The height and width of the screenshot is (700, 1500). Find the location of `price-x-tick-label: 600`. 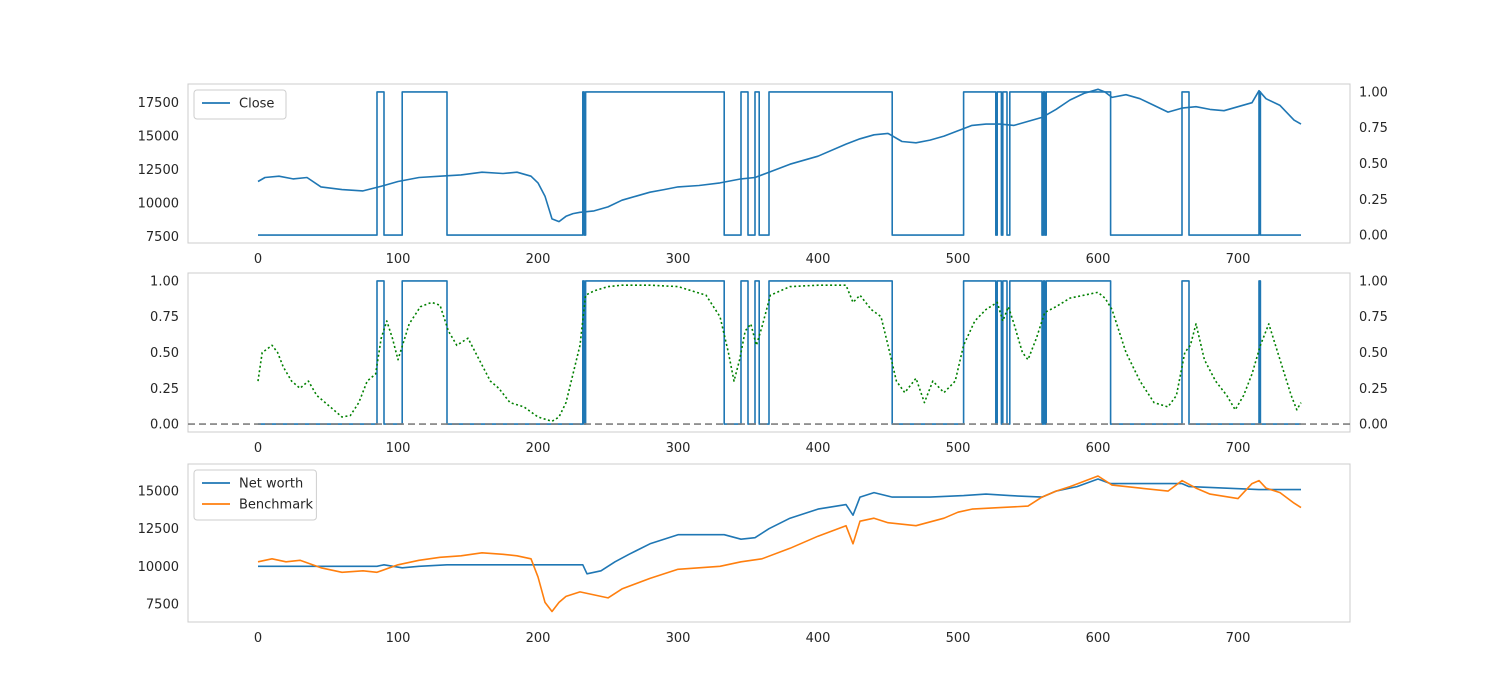

price-x-tick-label: 600 is located at coordinates (1098, 259).